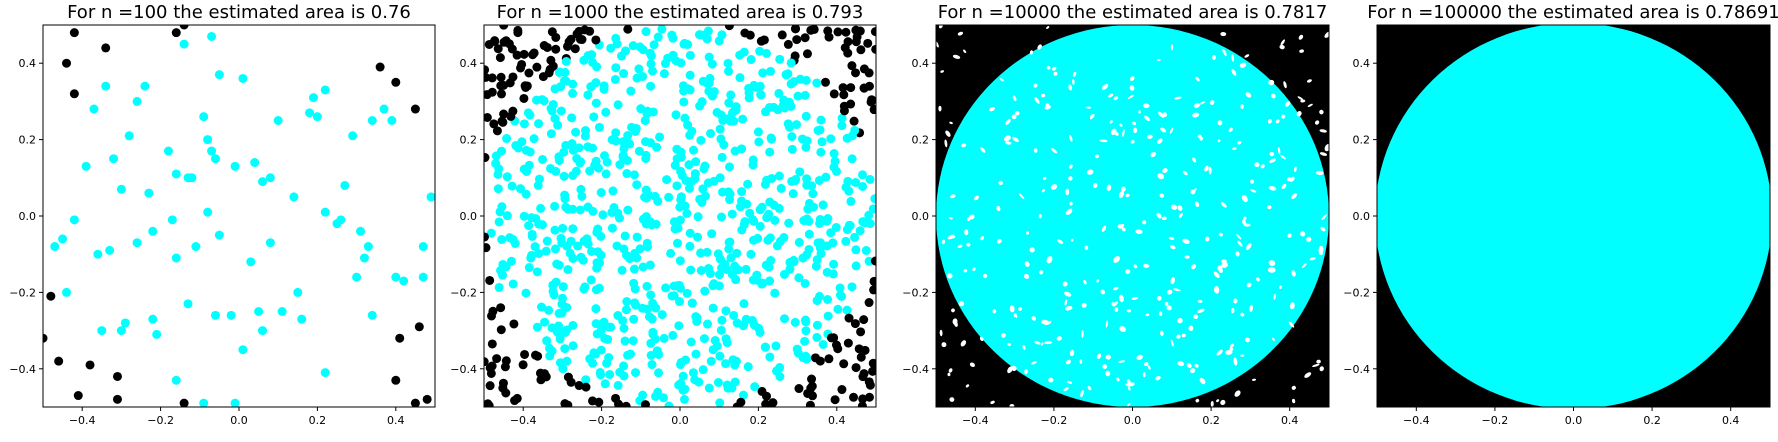  I want to click on y-tick-label: 0.4, so click(921, 63).